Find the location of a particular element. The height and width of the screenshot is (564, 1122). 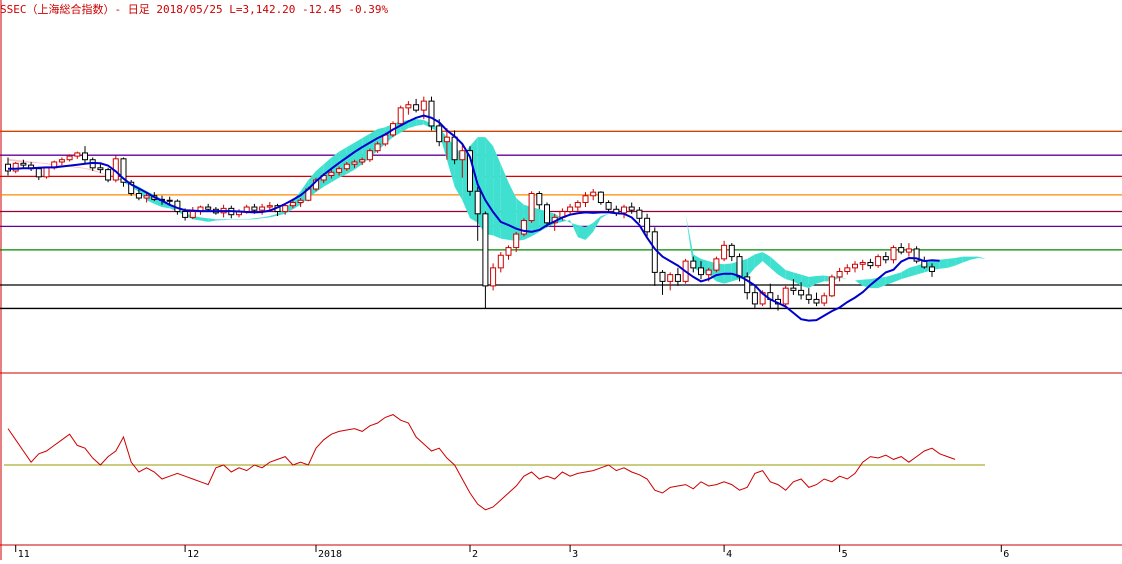

x-tick-label: 3 is located at coordinates (575, 554).